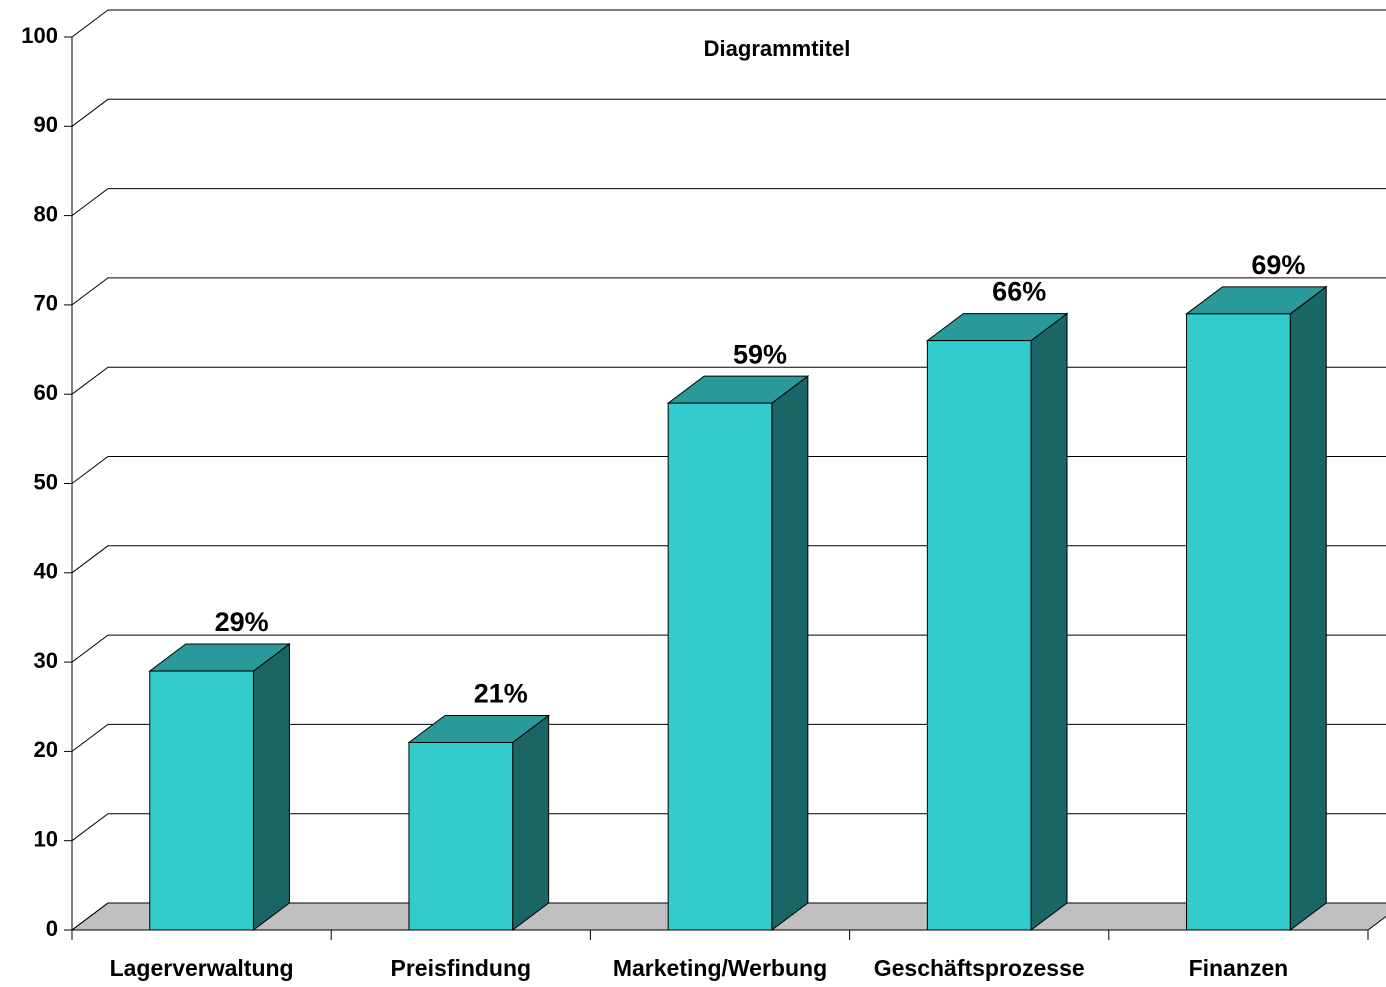 This screenshot has height=987, width=1386. I want to click on value-label: 66%, so click(1019, 292).